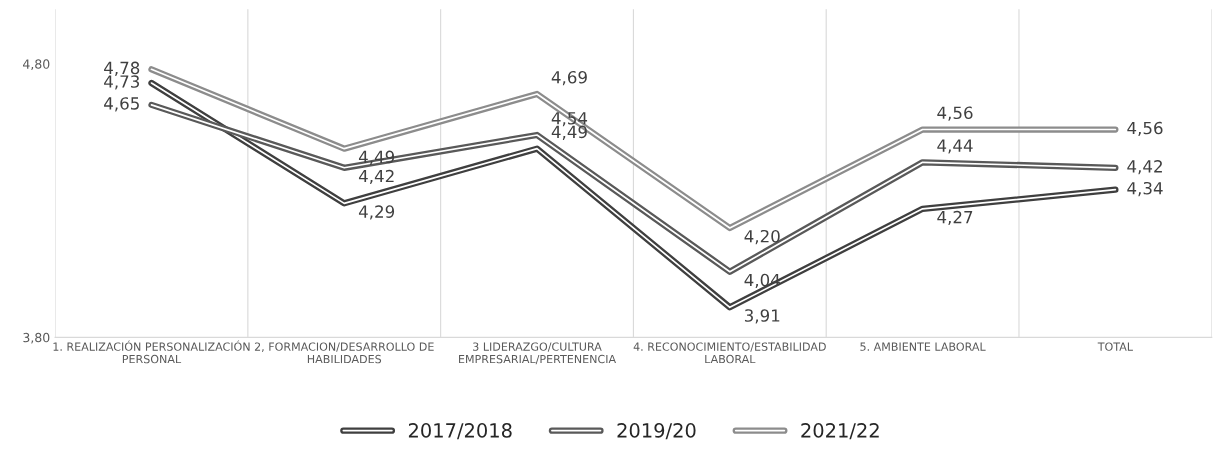 The image size is (1224, 459). Describe the element at coordinates (122, 82) in the screenshot. I see `data-label: 4,73` at that location.